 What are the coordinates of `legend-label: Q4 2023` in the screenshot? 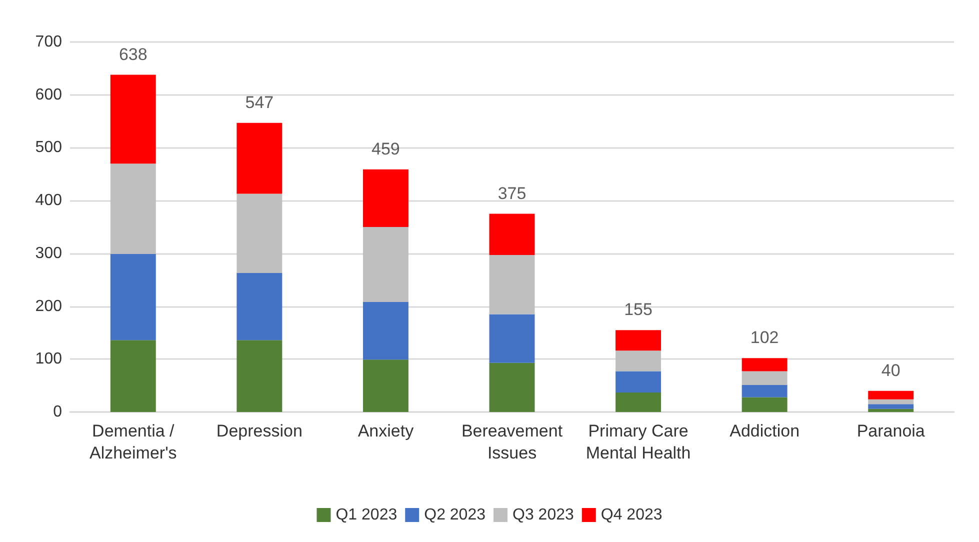 It's located at (631, 515).